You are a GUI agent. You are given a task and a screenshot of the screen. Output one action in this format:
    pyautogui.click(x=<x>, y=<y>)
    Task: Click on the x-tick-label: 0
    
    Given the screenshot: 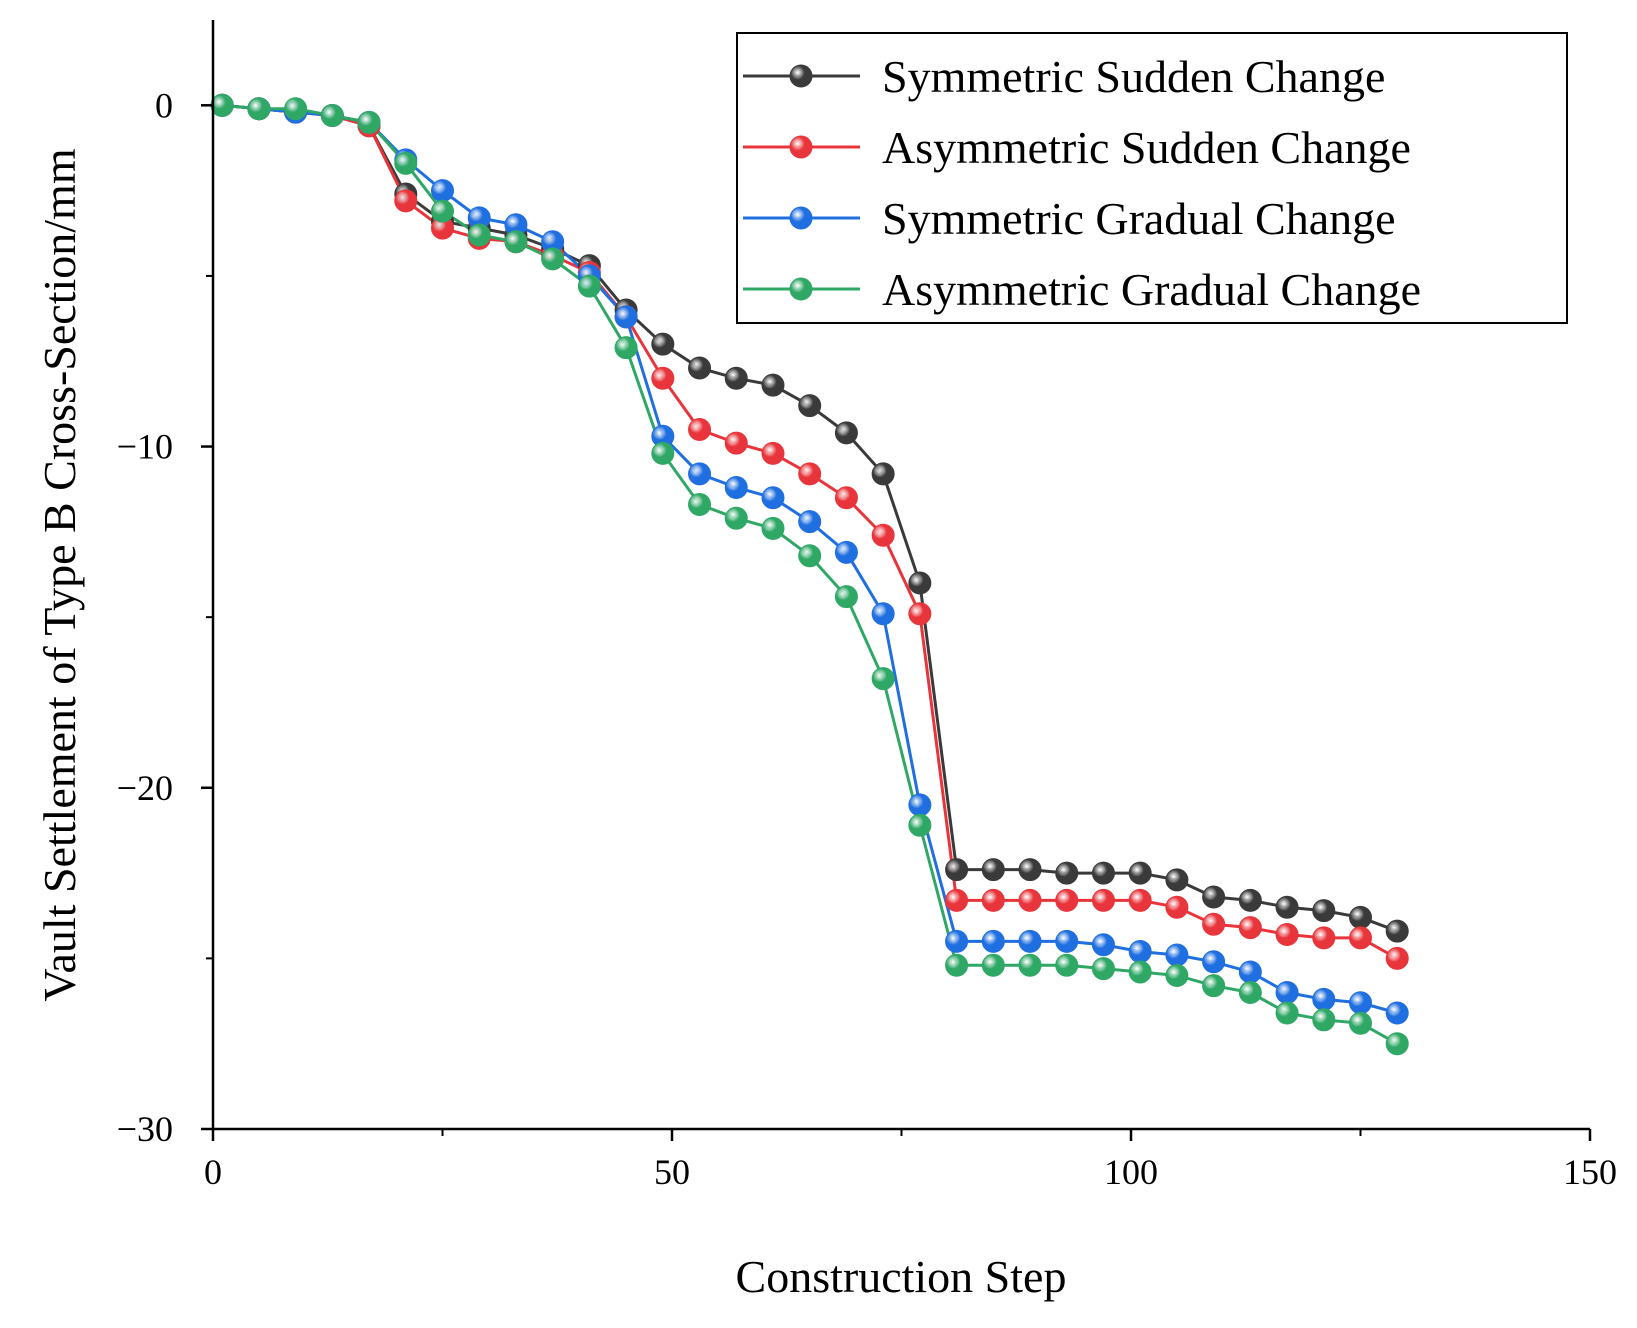 What is the action you would take?
    pyautogui.click(x=213, y=1172)
    